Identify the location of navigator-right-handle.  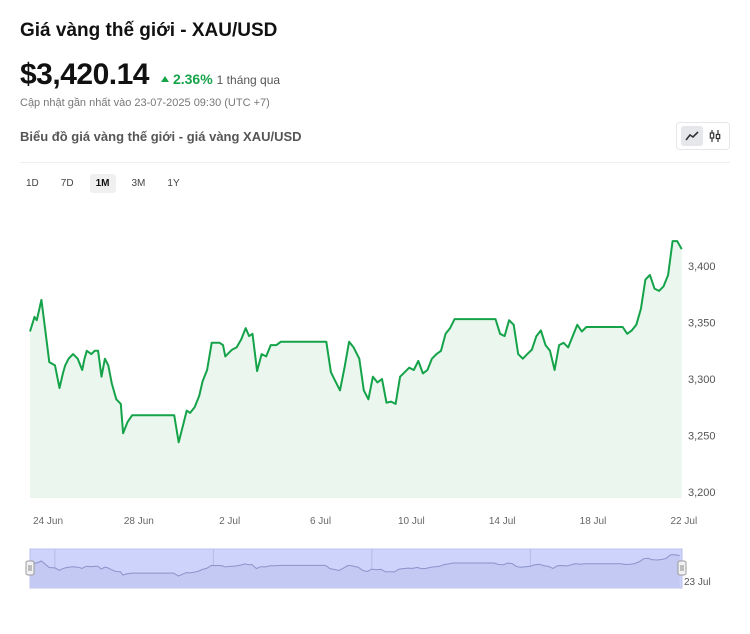
(682, 568).